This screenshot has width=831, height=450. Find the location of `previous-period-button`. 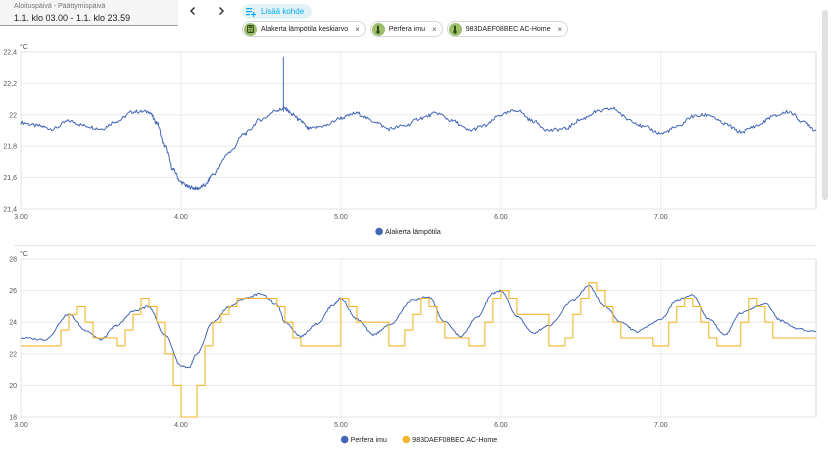

previous-period-button is located at coordinates (193, 12).